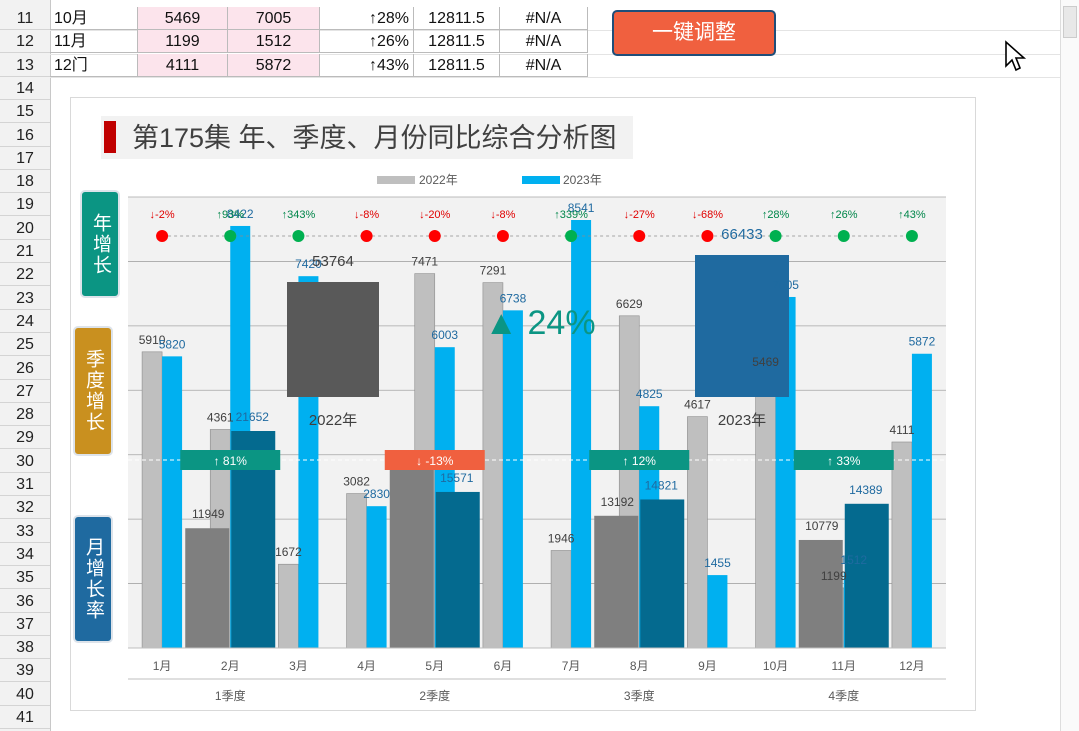 This screenshot has height=731, width=1079. What do you see at coordinates (231, 461) in the screenshot?
I see `quarter-growth-label-1: ↑ 81%` at bounding box center [231, 461].